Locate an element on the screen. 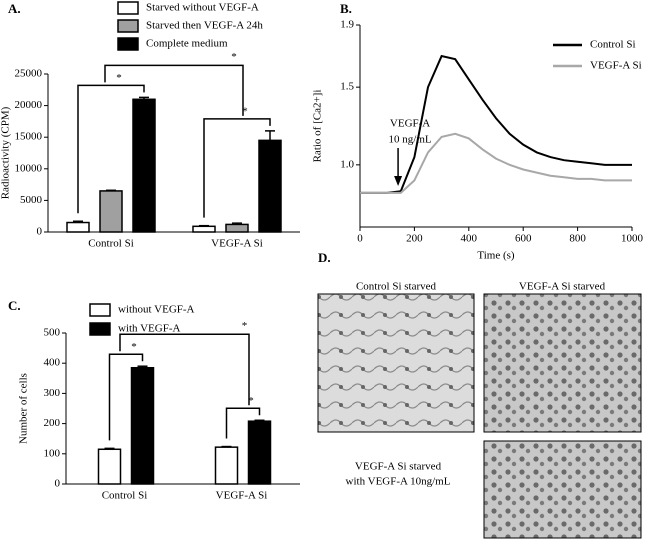 The image size is (656, 539). legend-label: with VEGF-A is located at coordinates (149, 329).